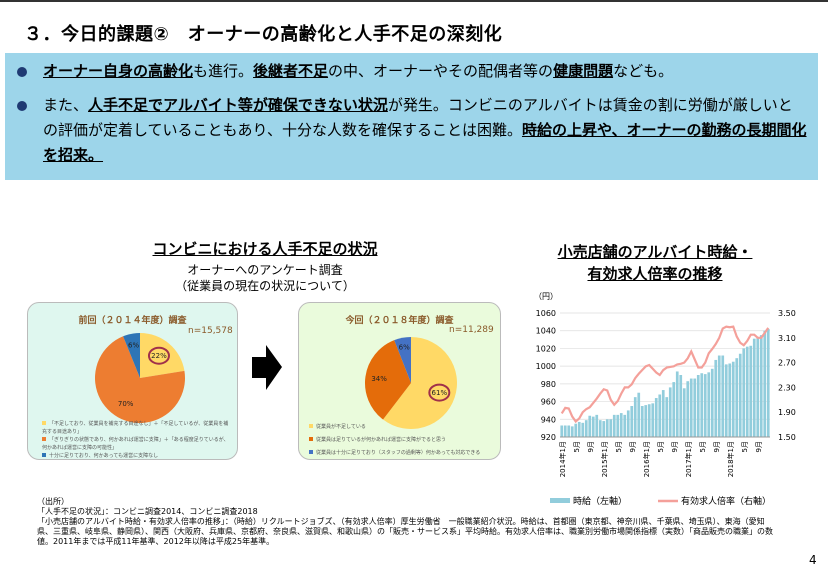  Describe the element at coordinates (147, 511) in the screenshot. I see `source-line: 「人手不足の状況」：コンビニ調査2014、コンビニ調査2018` at that location.